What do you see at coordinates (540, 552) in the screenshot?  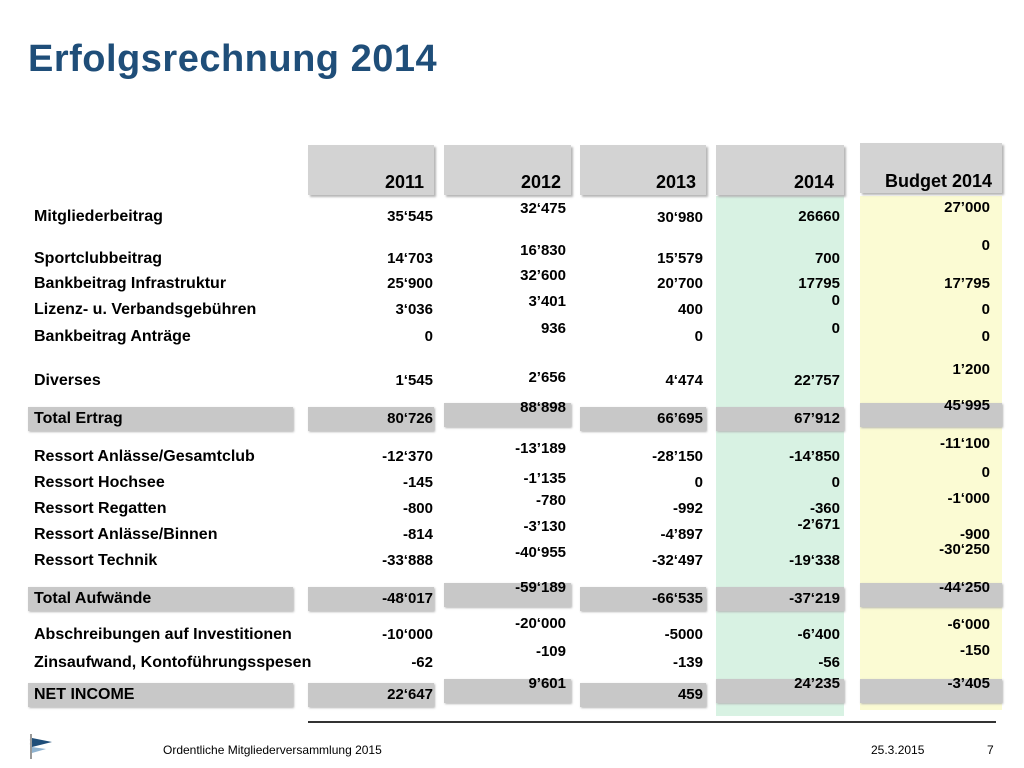 I see `row-value: -40‘955` at bounding box center [540, 552].